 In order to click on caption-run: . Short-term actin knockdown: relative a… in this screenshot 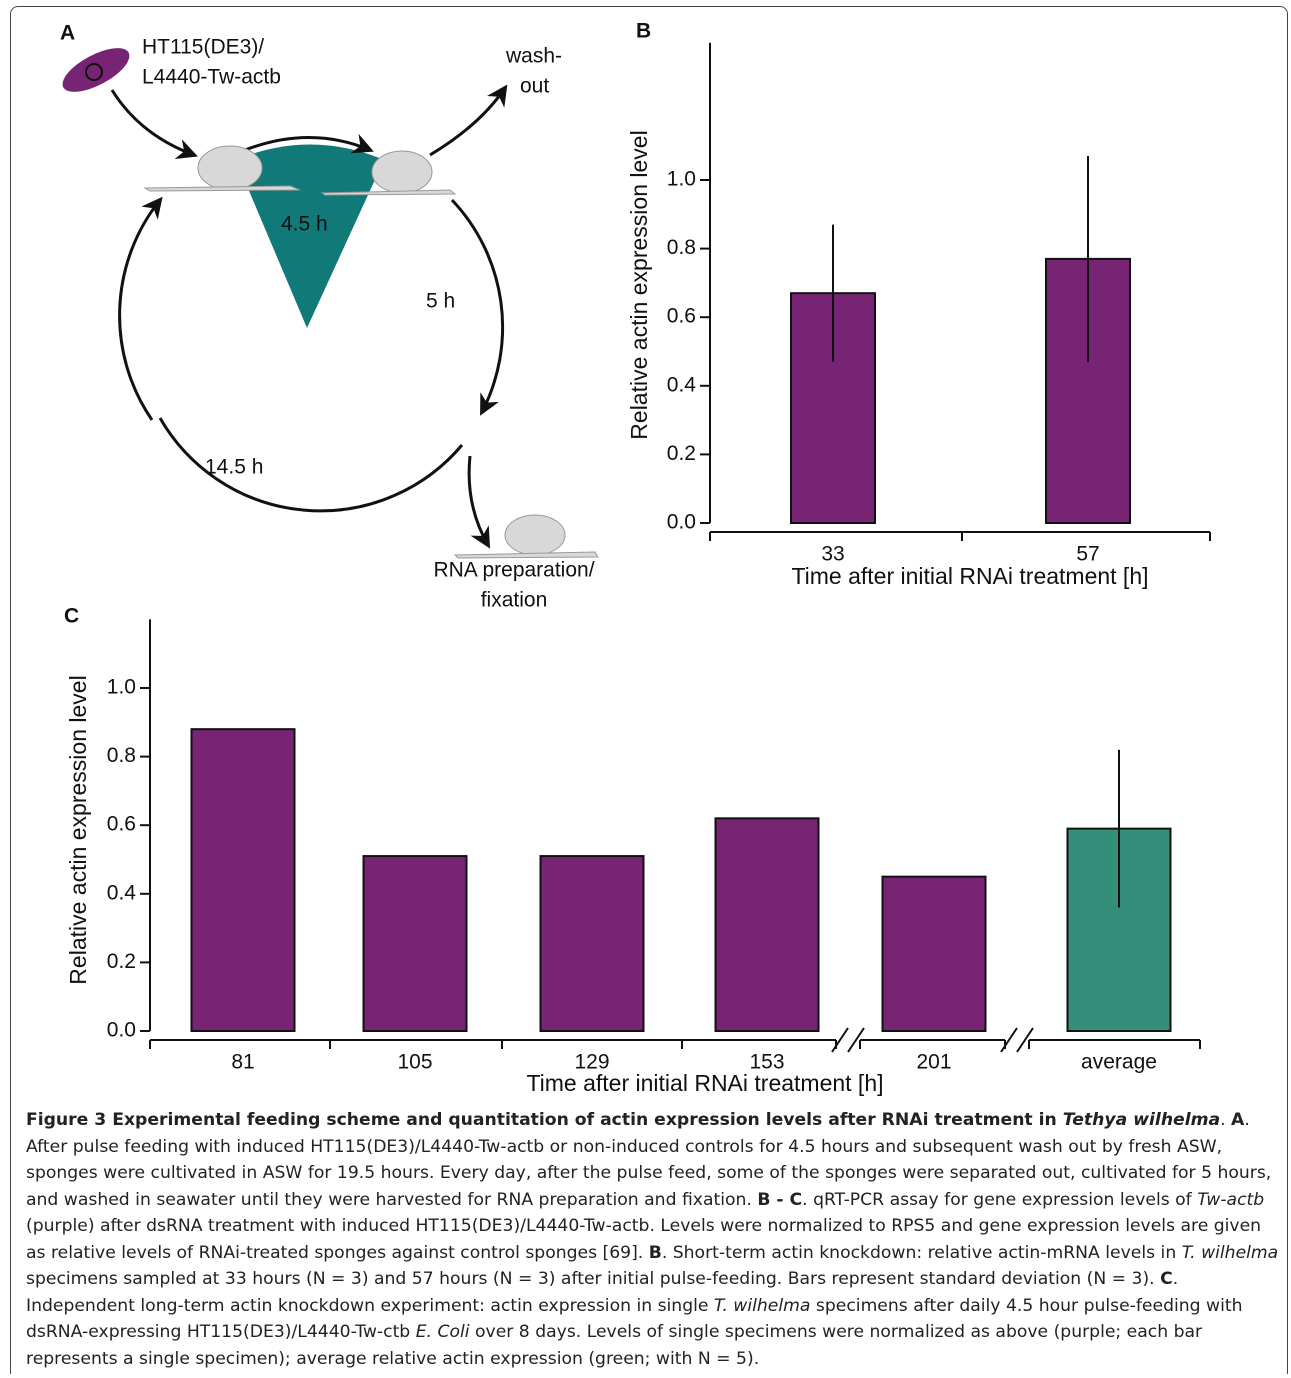, I will do `click(921, 1252)`.